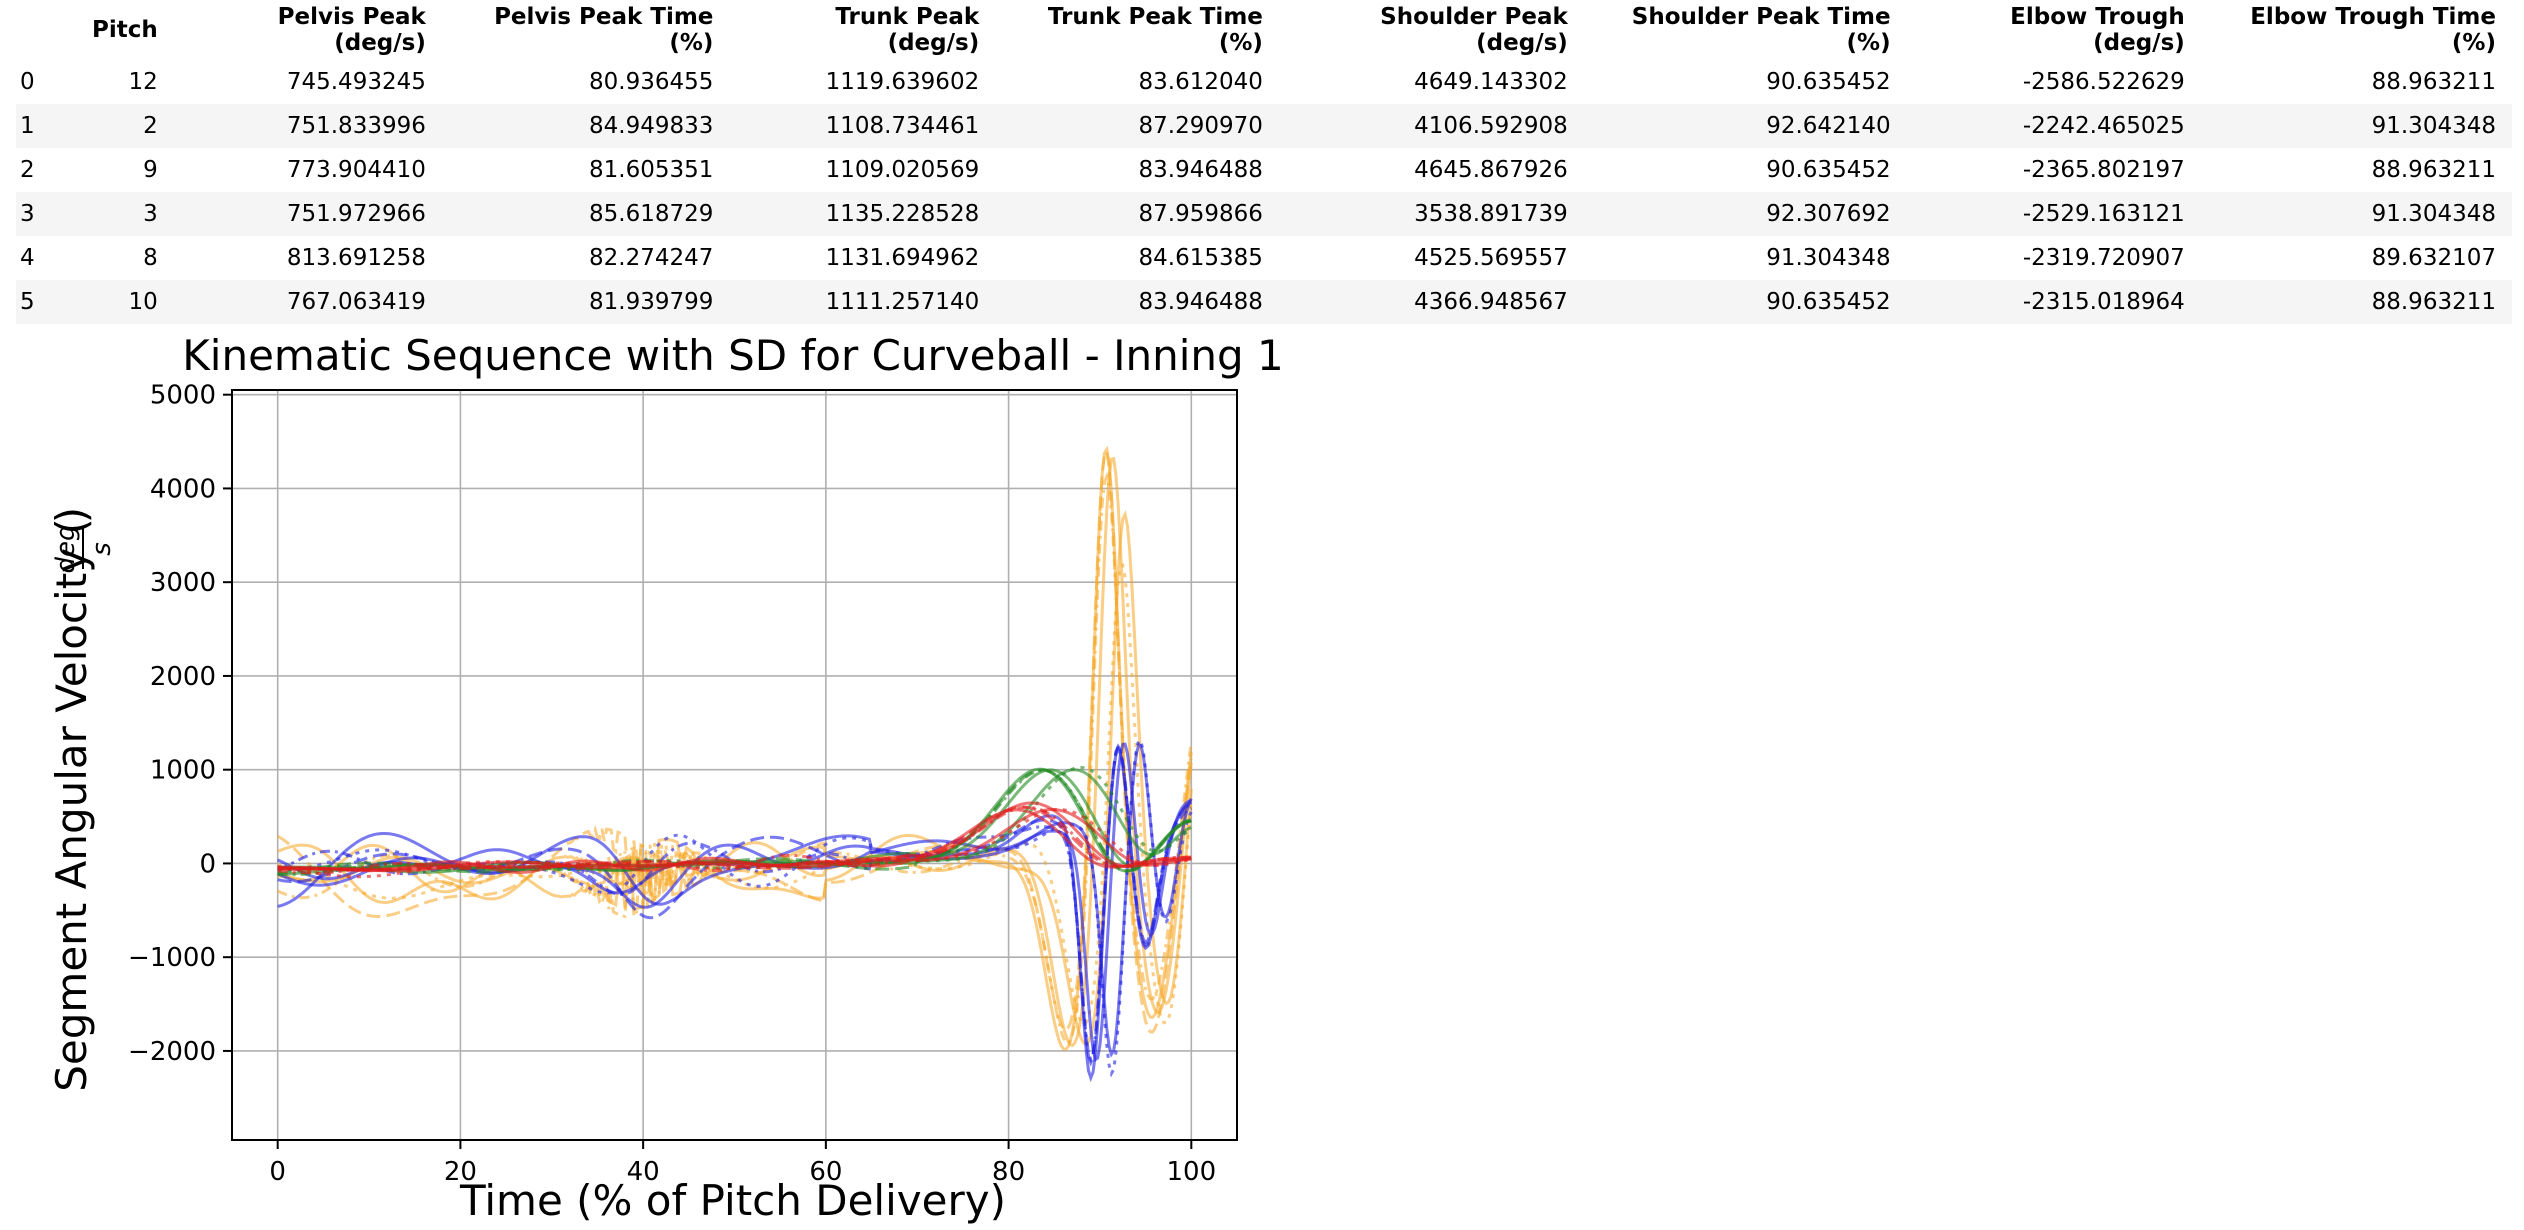  What do you see at coordinates (66, 548) in the screenshot?
I see `y-axis-label-unit-numerator: deg` at bounding box center [66, 548].